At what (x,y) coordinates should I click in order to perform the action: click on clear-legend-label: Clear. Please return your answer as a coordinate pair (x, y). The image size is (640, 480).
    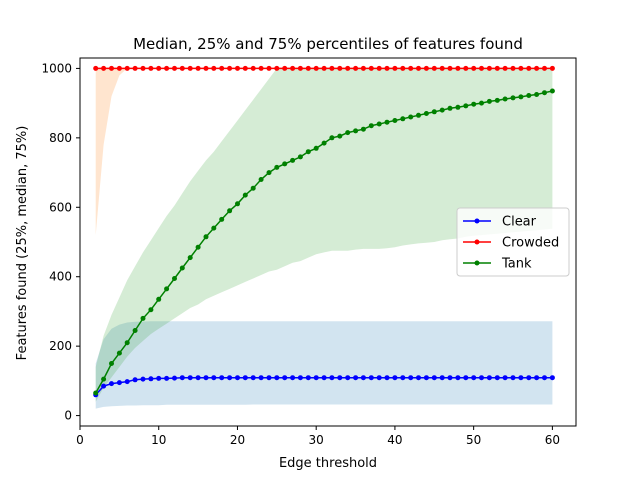
    Looking at the image, I should click on (519, 222).